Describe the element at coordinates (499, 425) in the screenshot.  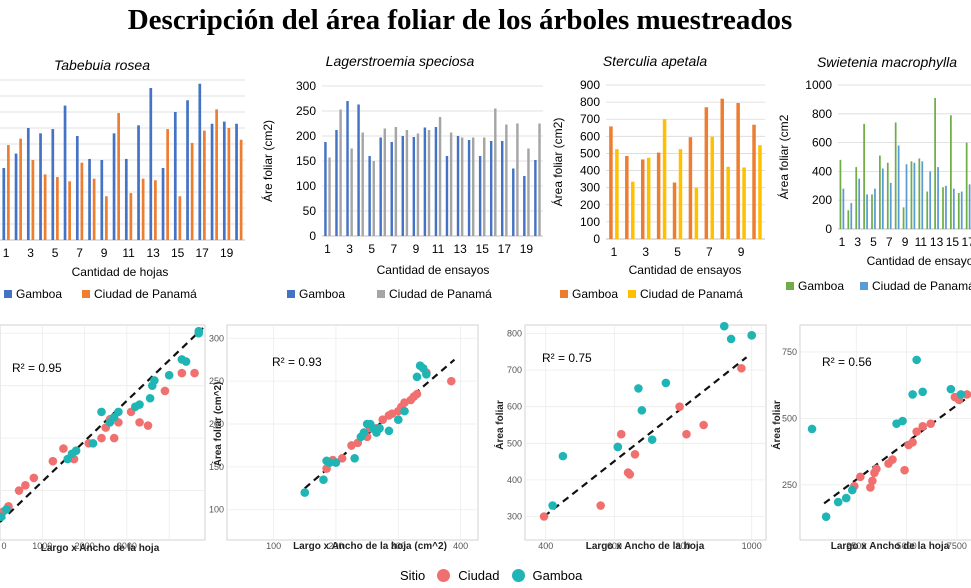
I see `y-axis-label: Área foliar` at that location.